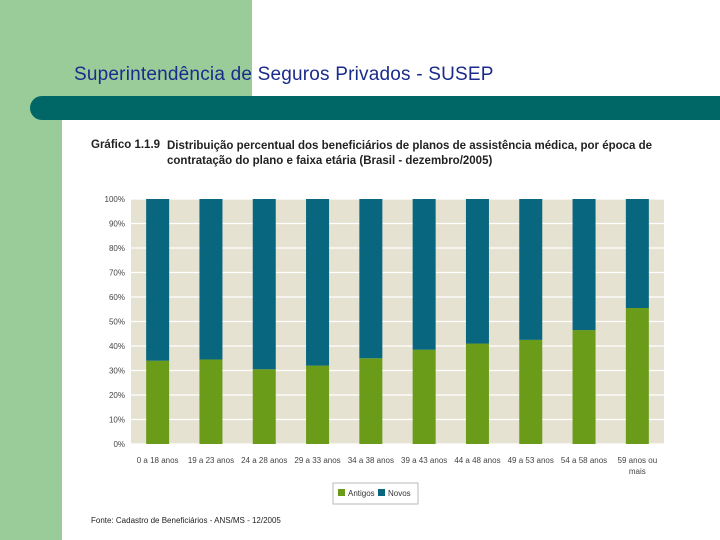 The image size is (720, 540). I want to click on y-tick-label: 80%, so click(117, 248).